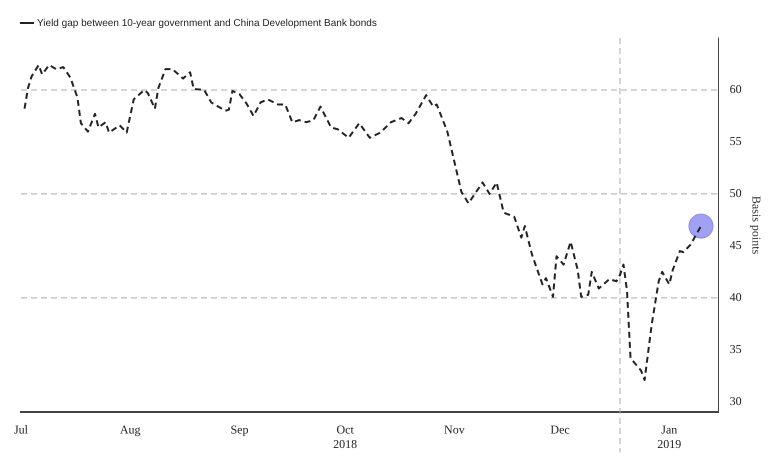  What do you see at coordinates (239, 429) in the screenshot?
I see `x-tick-label: Sep` at bounding box center [239, 429].